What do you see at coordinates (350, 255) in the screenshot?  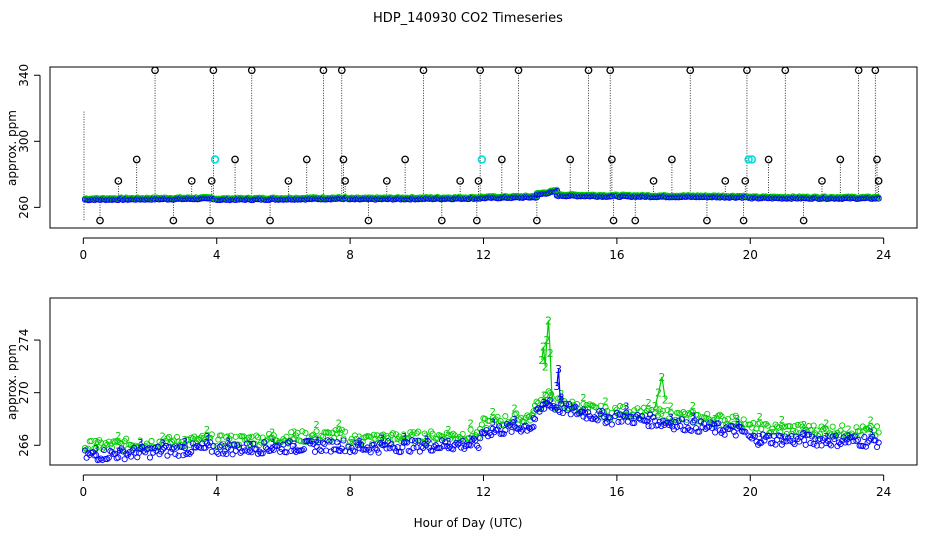 I see `x-tick-label: 8` at bounding box center [350, 255].